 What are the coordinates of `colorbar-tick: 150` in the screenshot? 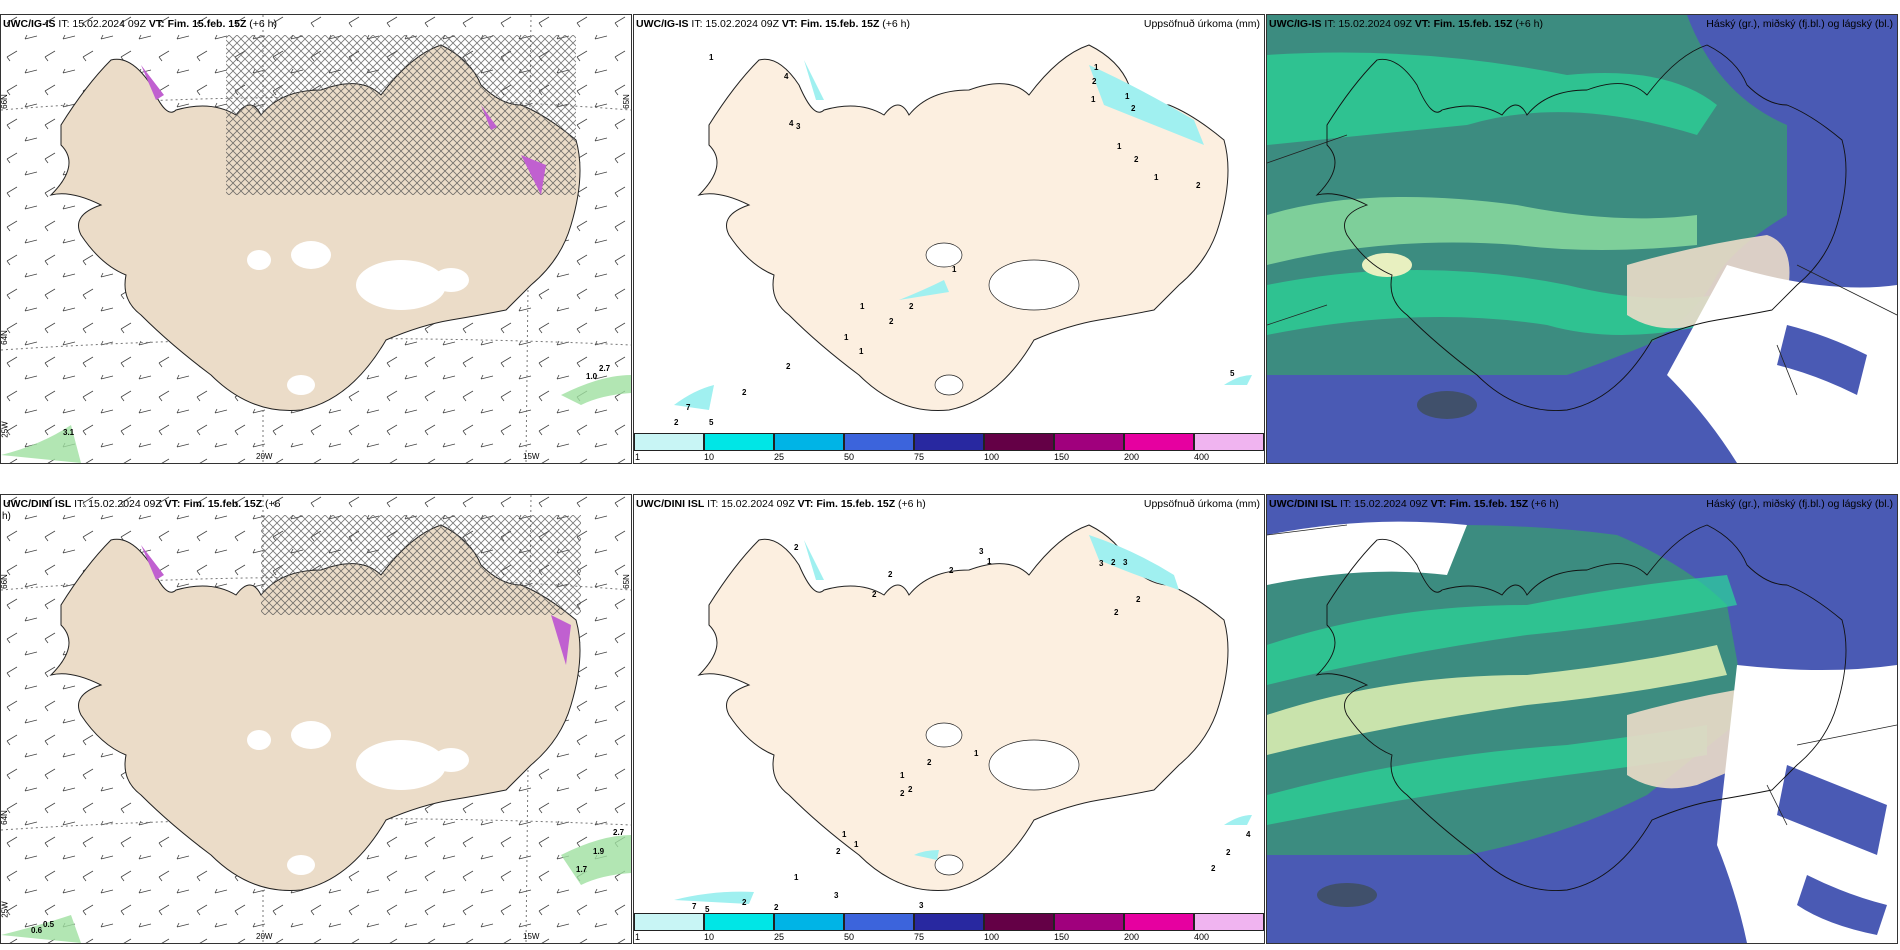 It's located at (1062, 457).